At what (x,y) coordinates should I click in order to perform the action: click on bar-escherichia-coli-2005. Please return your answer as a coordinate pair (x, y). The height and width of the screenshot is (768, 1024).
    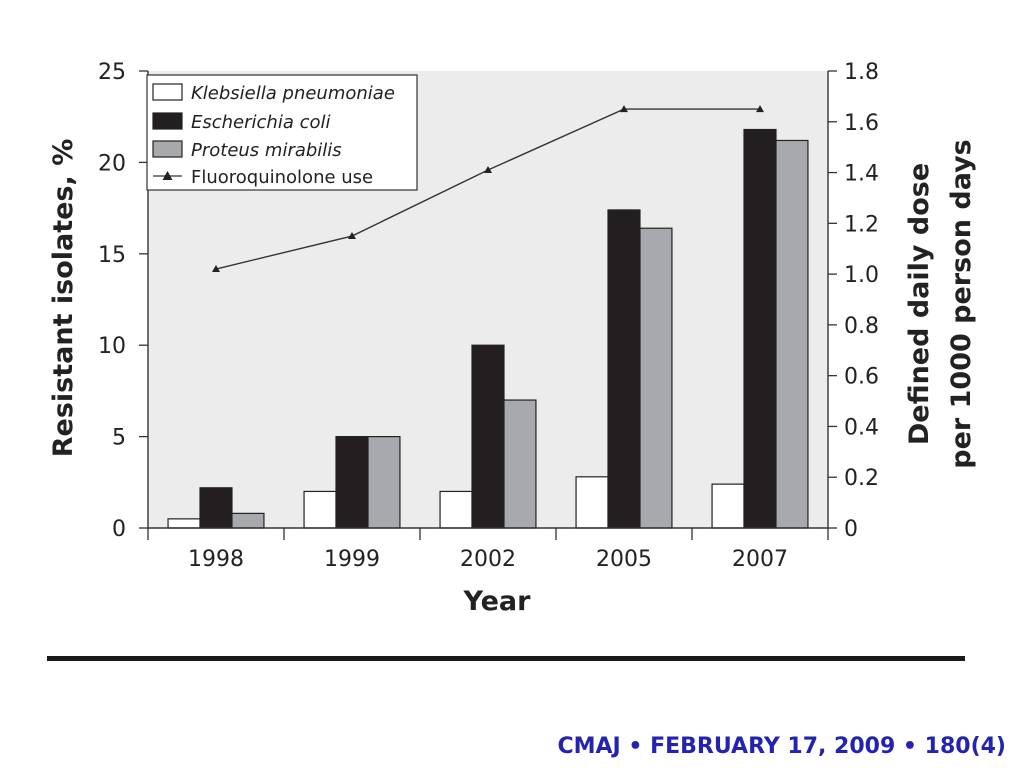
    Looking at the image, I should click on (624, 369).